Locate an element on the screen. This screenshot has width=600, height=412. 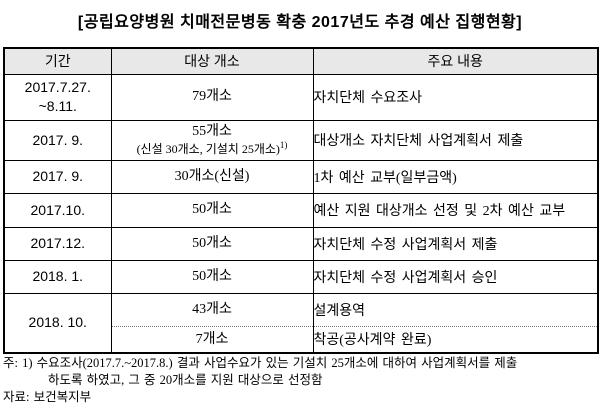
footnote-ref: 1) is located at coordinates (283, 144).